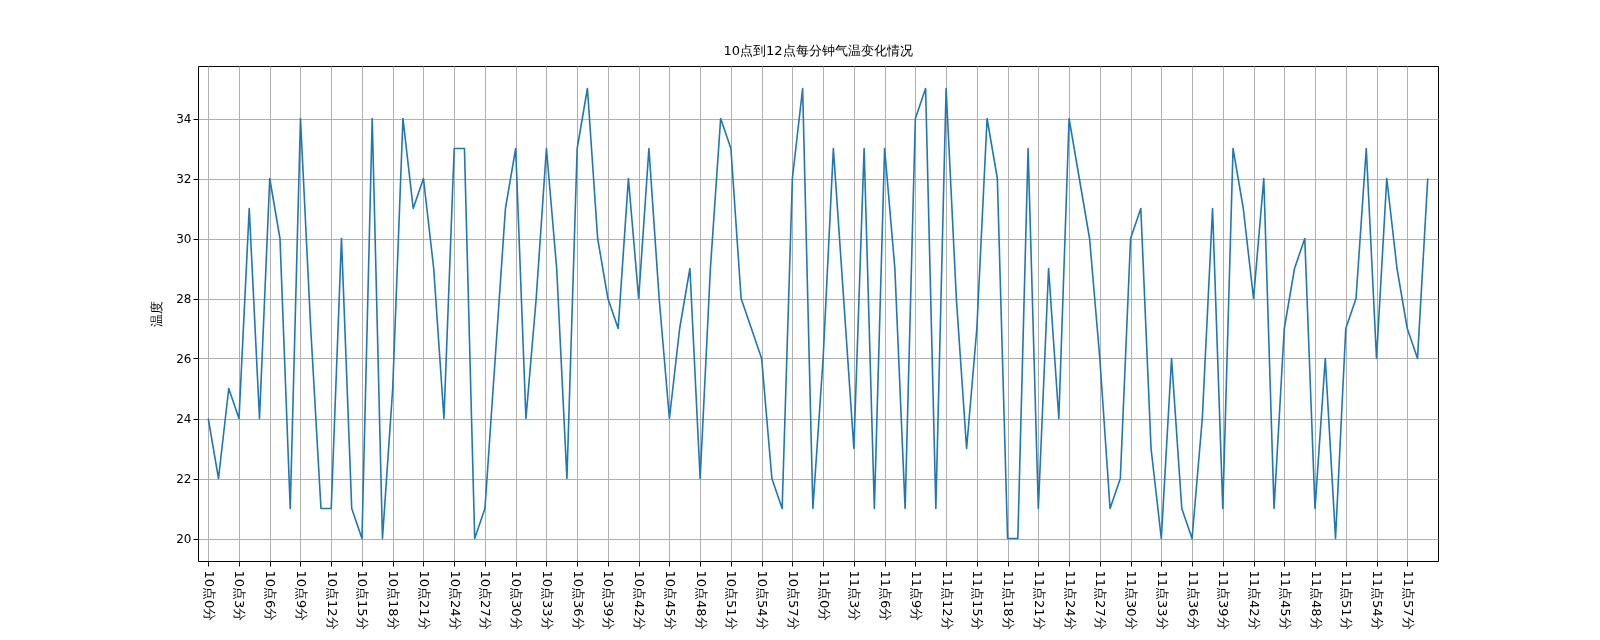 This screenshot has width=1600, height=640. What do you see at coordinates (517, 600) in the screenshot?
I see `x-tick-label: 10点30分` at bounding box center [517, 600].